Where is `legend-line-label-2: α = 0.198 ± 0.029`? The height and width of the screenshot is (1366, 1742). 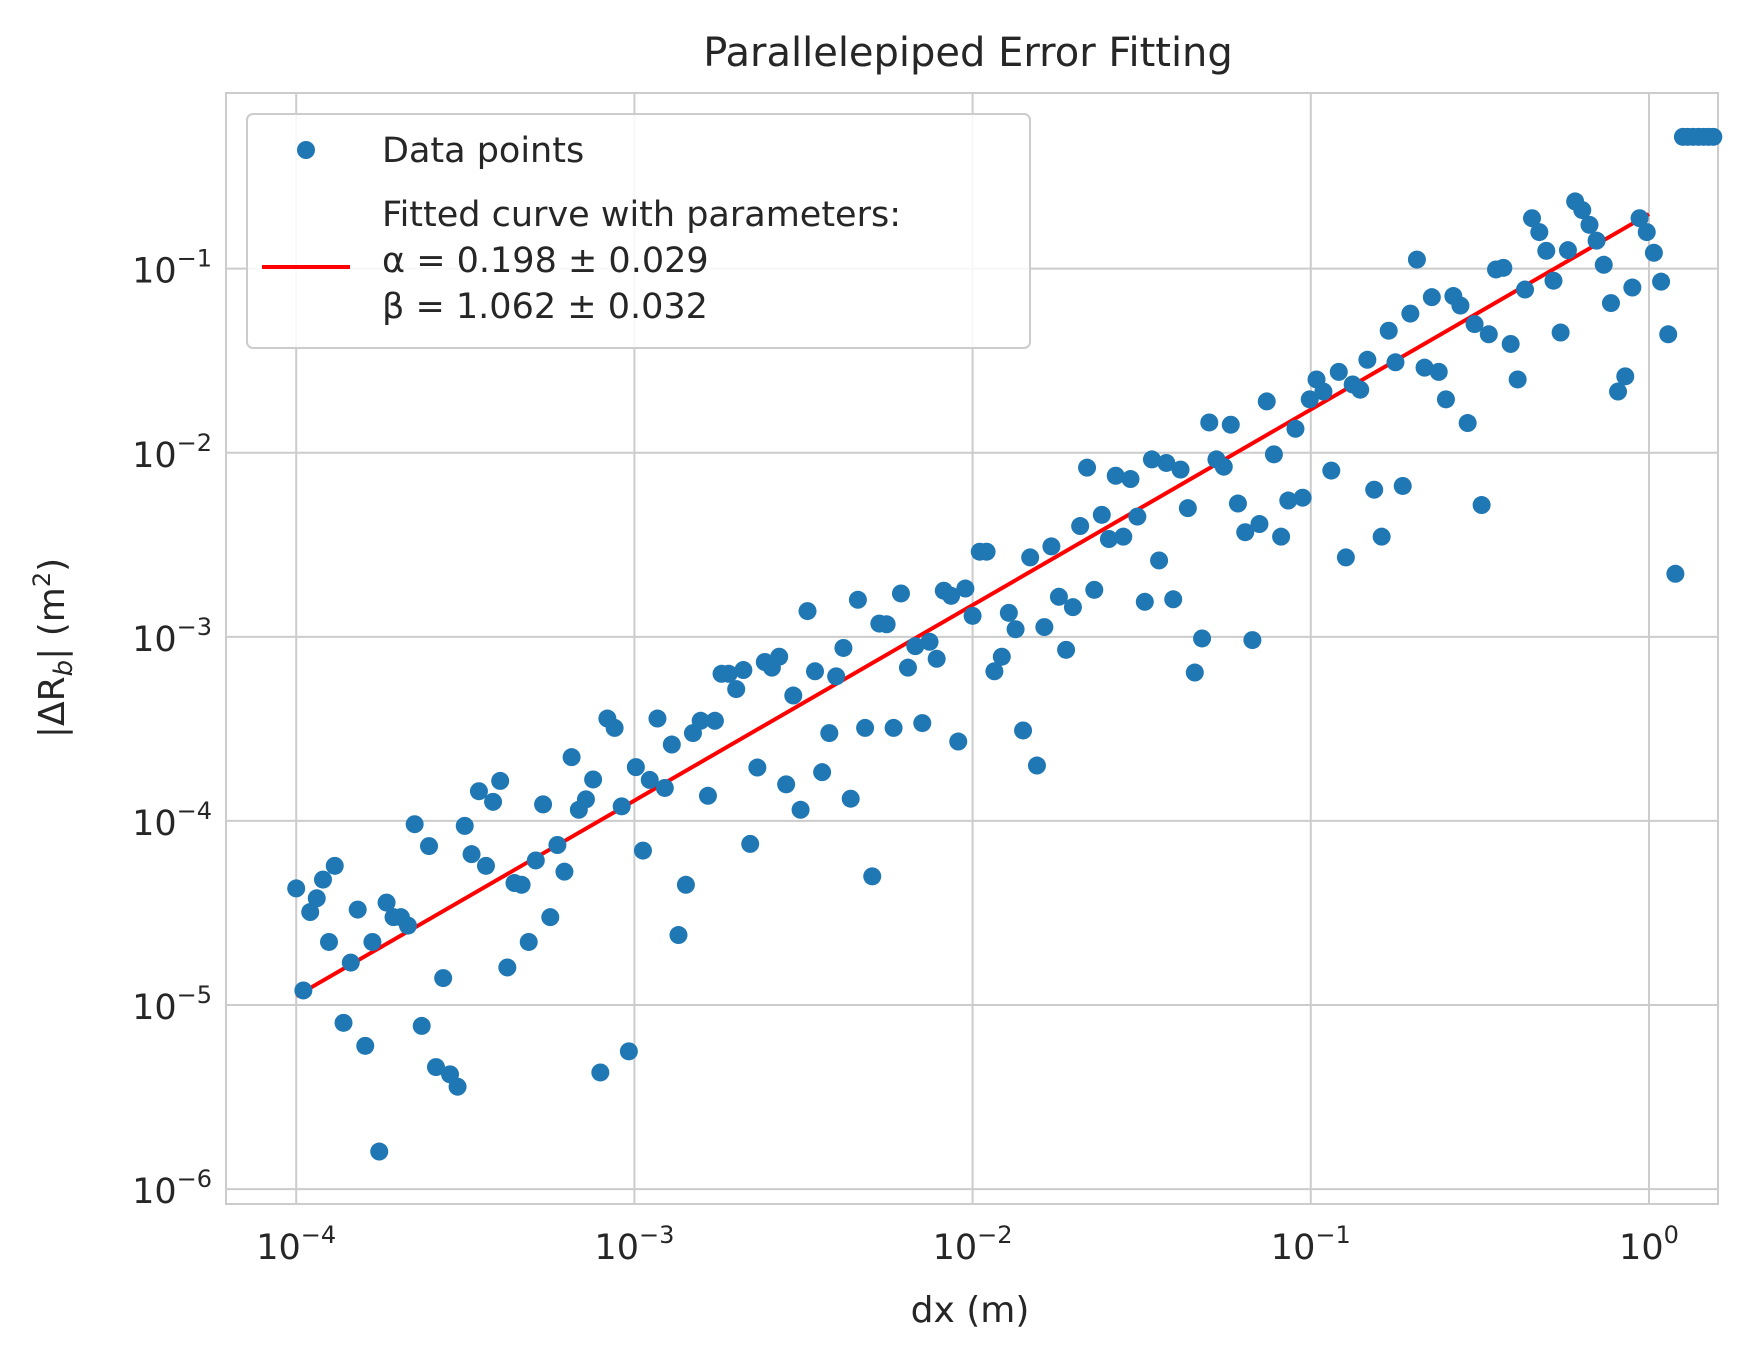 legend-line-label-2: α = 0.198 ± 0.029 is located at coordinates (545, 261).